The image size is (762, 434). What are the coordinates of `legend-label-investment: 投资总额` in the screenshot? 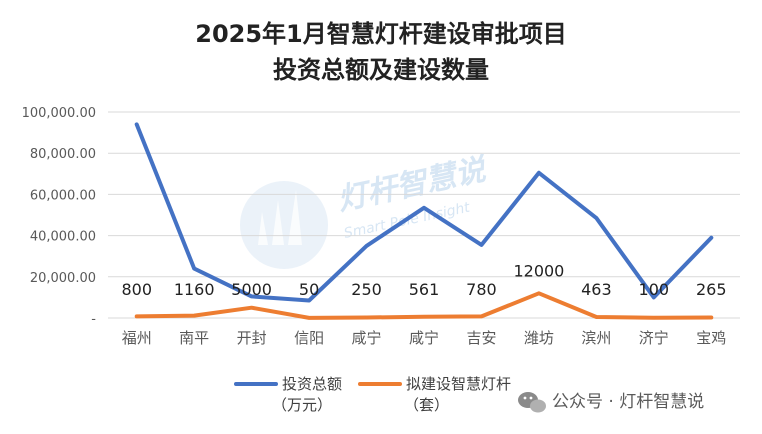 It's located at (312, 384).